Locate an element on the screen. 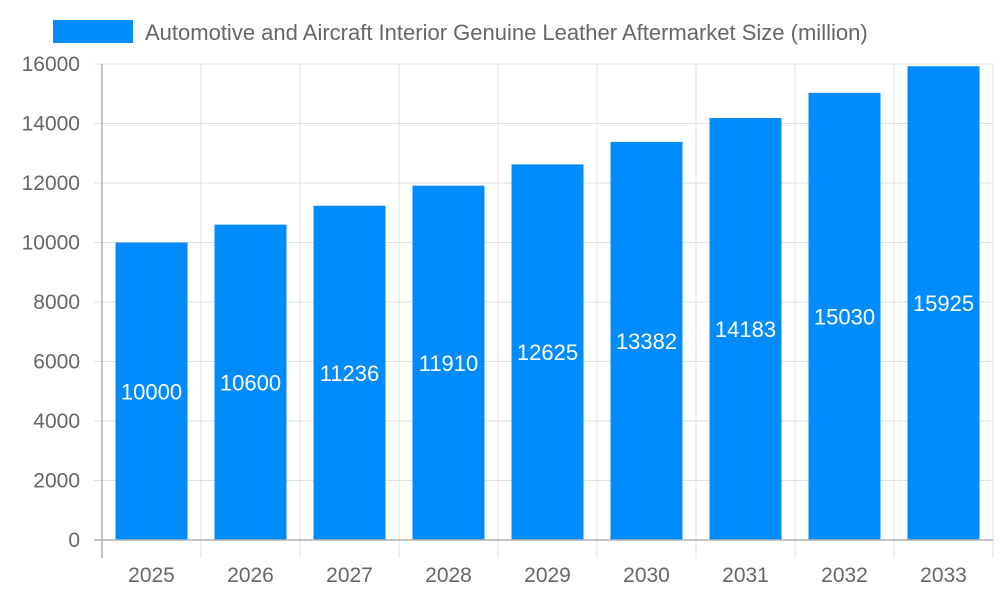  x-tick-label: 2028 is located at coordinates (448, 575).